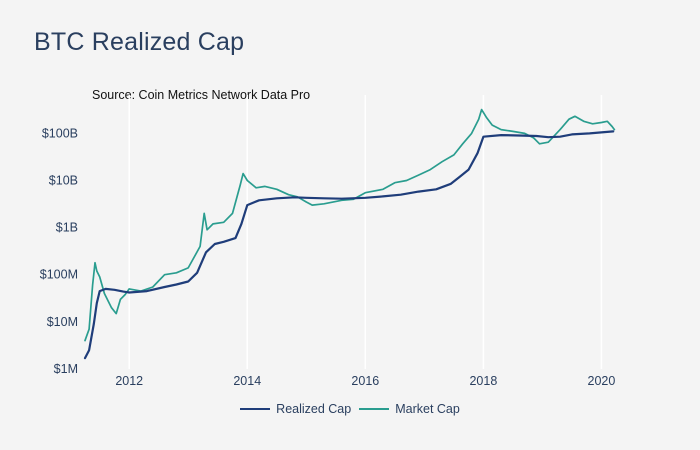 Image resolution: width=700 pixels, height=450 pixels. I want to click on legend-label-market-cap: Market Cap, so click(427, 409).